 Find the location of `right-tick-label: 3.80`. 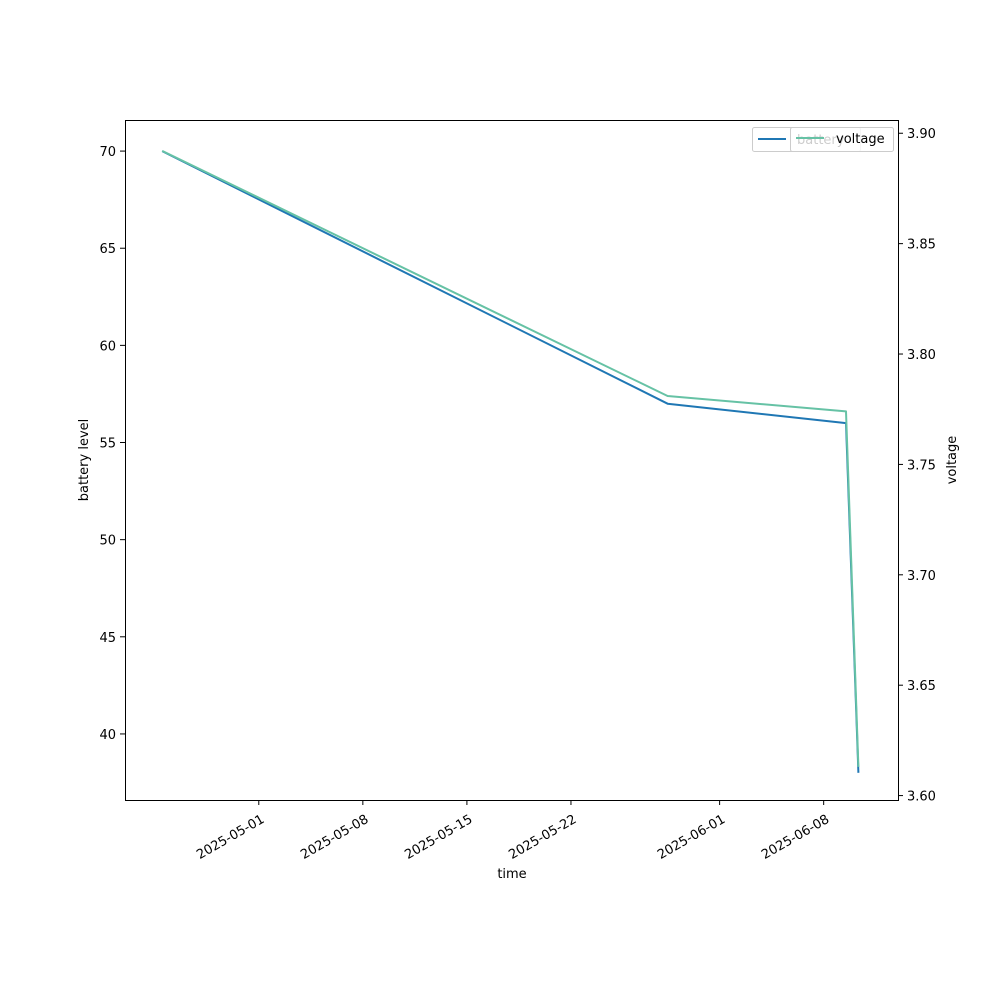

right-tick-label: 3.80 is located at coordinates (921, 355).